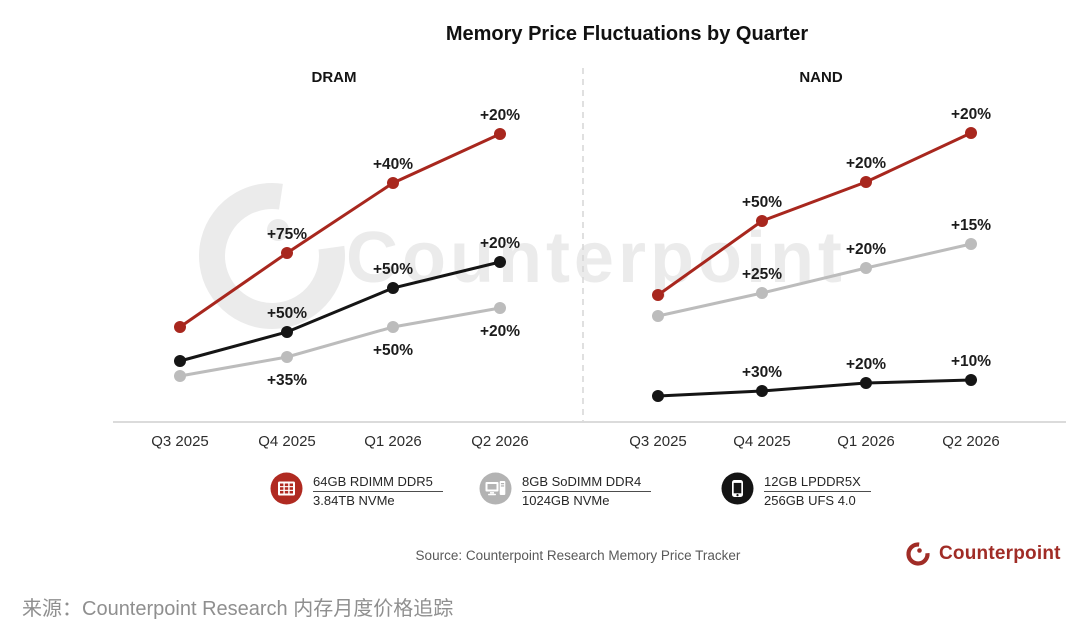  I want to click on legend-dram-product: 12GB LPDDR5X, so click(817, 483).